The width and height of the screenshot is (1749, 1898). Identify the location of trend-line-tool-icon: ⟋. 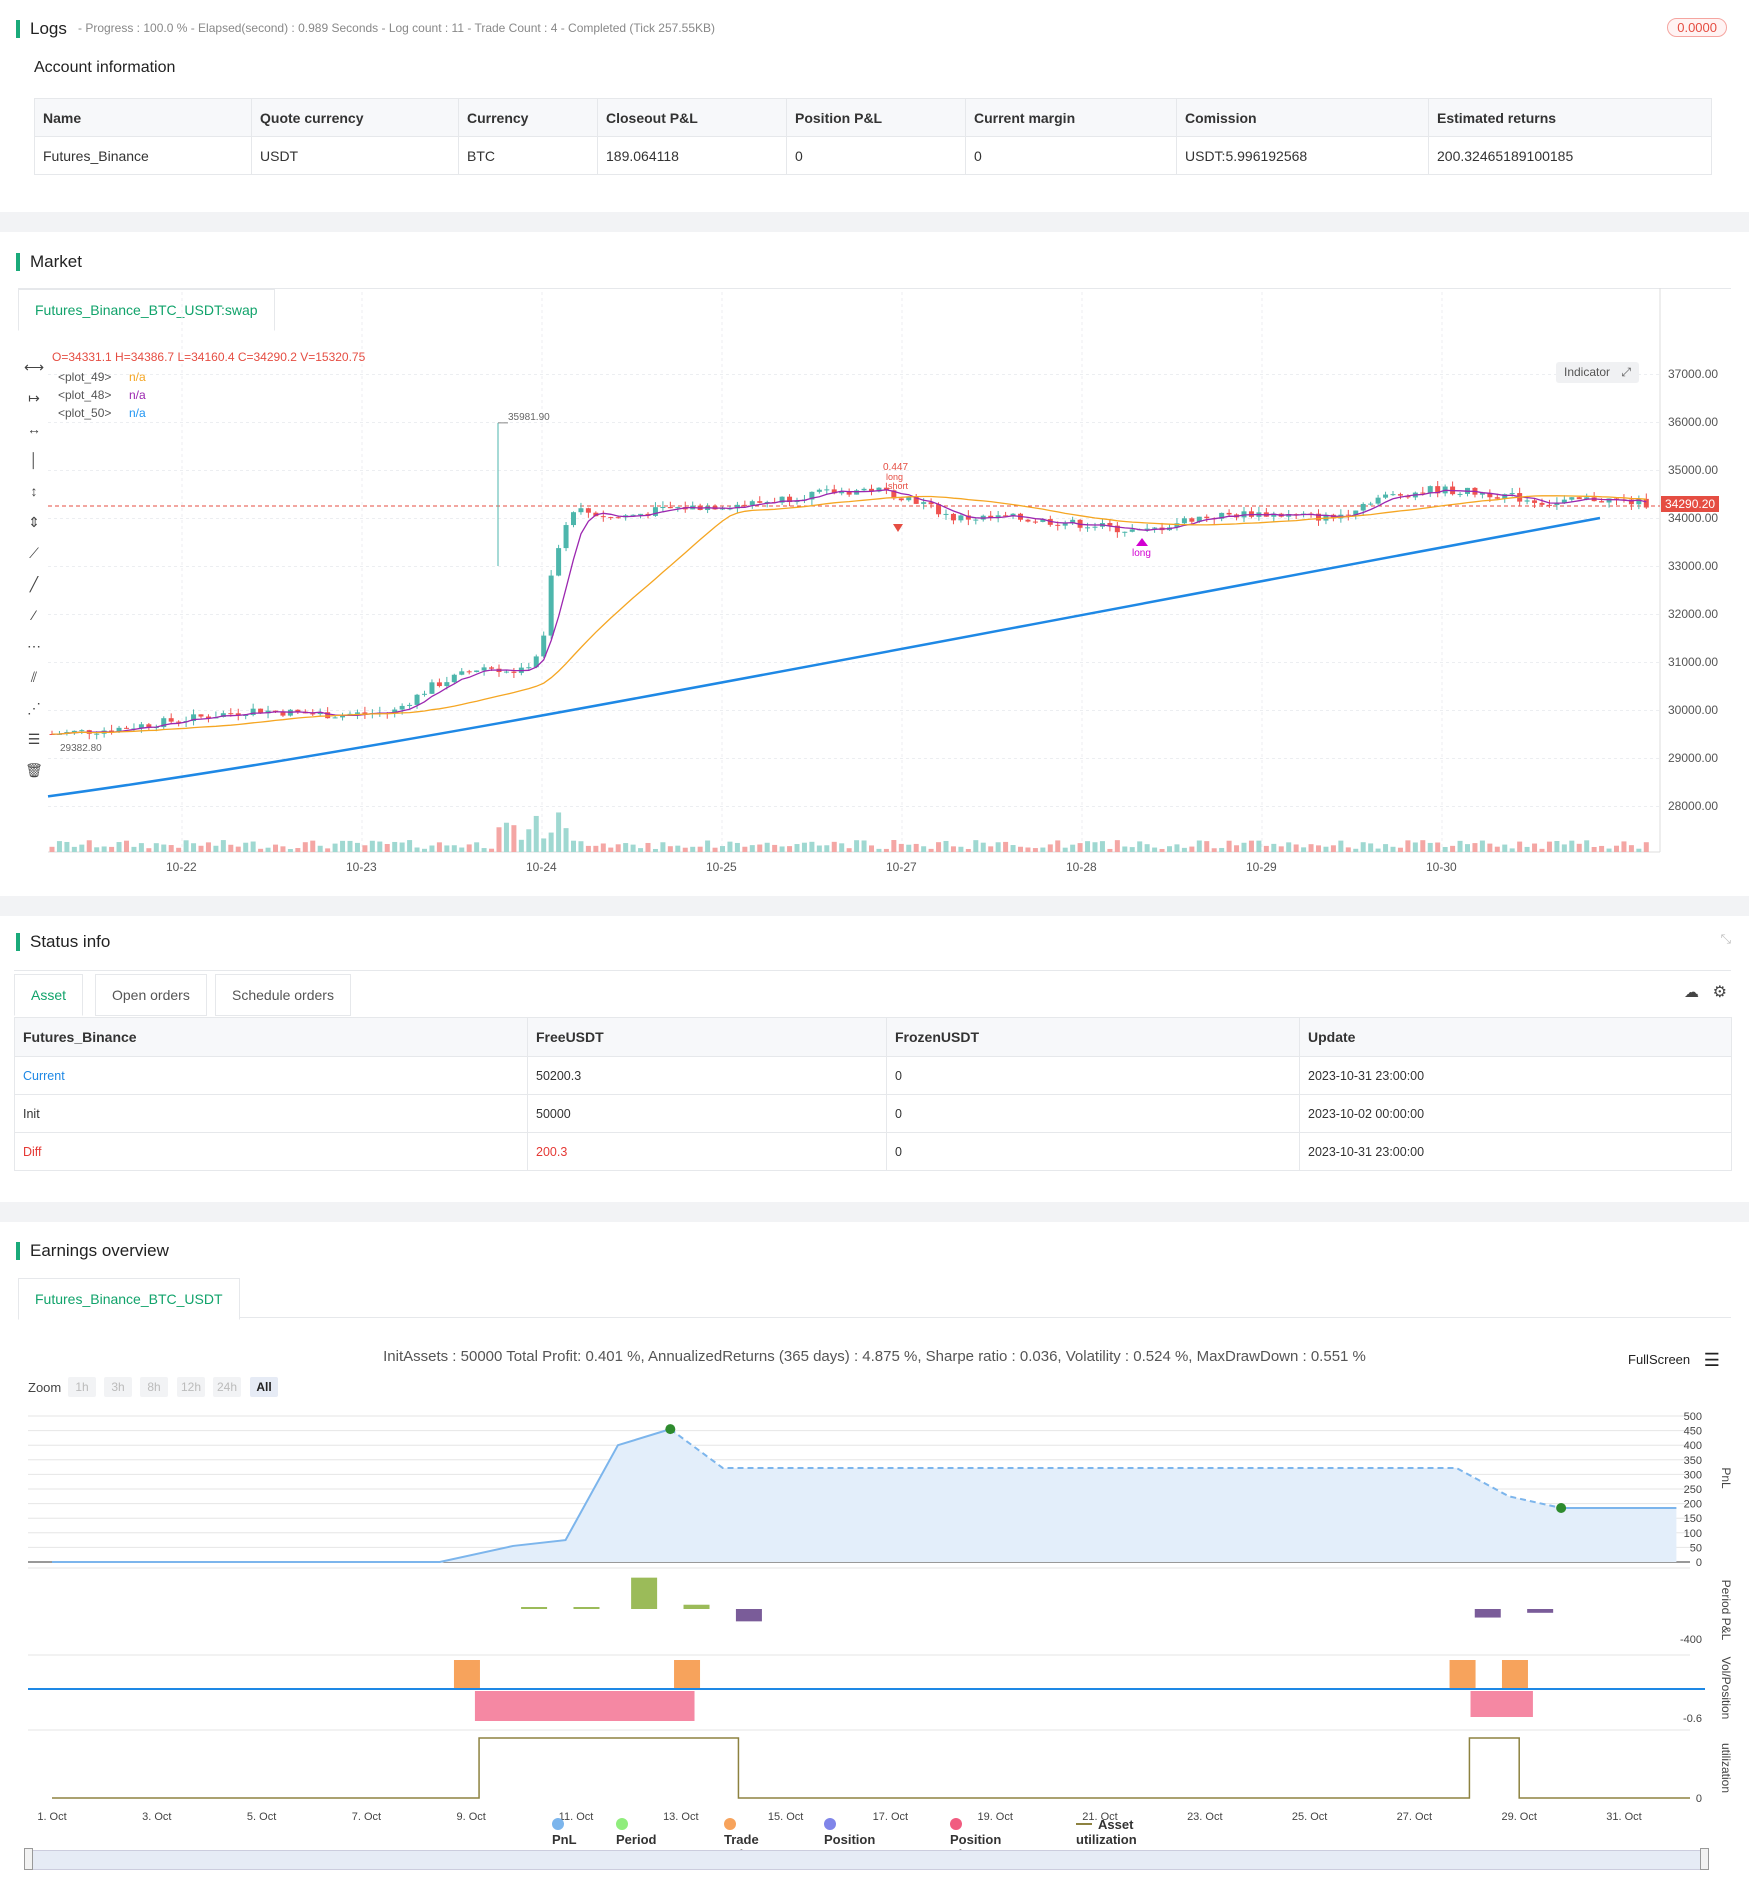
(34, 553).